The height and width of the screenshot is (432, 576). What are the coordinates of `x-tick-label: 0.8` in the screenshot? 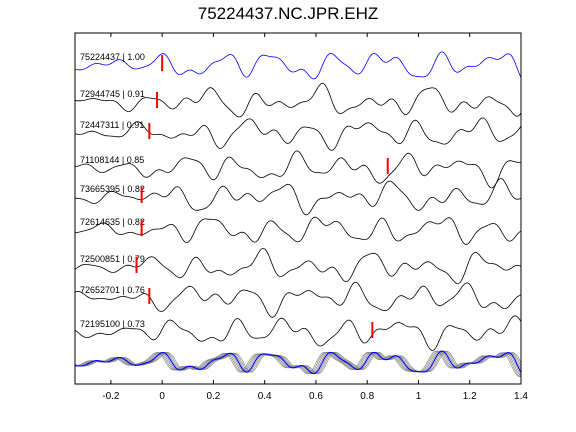 It's located at (367, 396).